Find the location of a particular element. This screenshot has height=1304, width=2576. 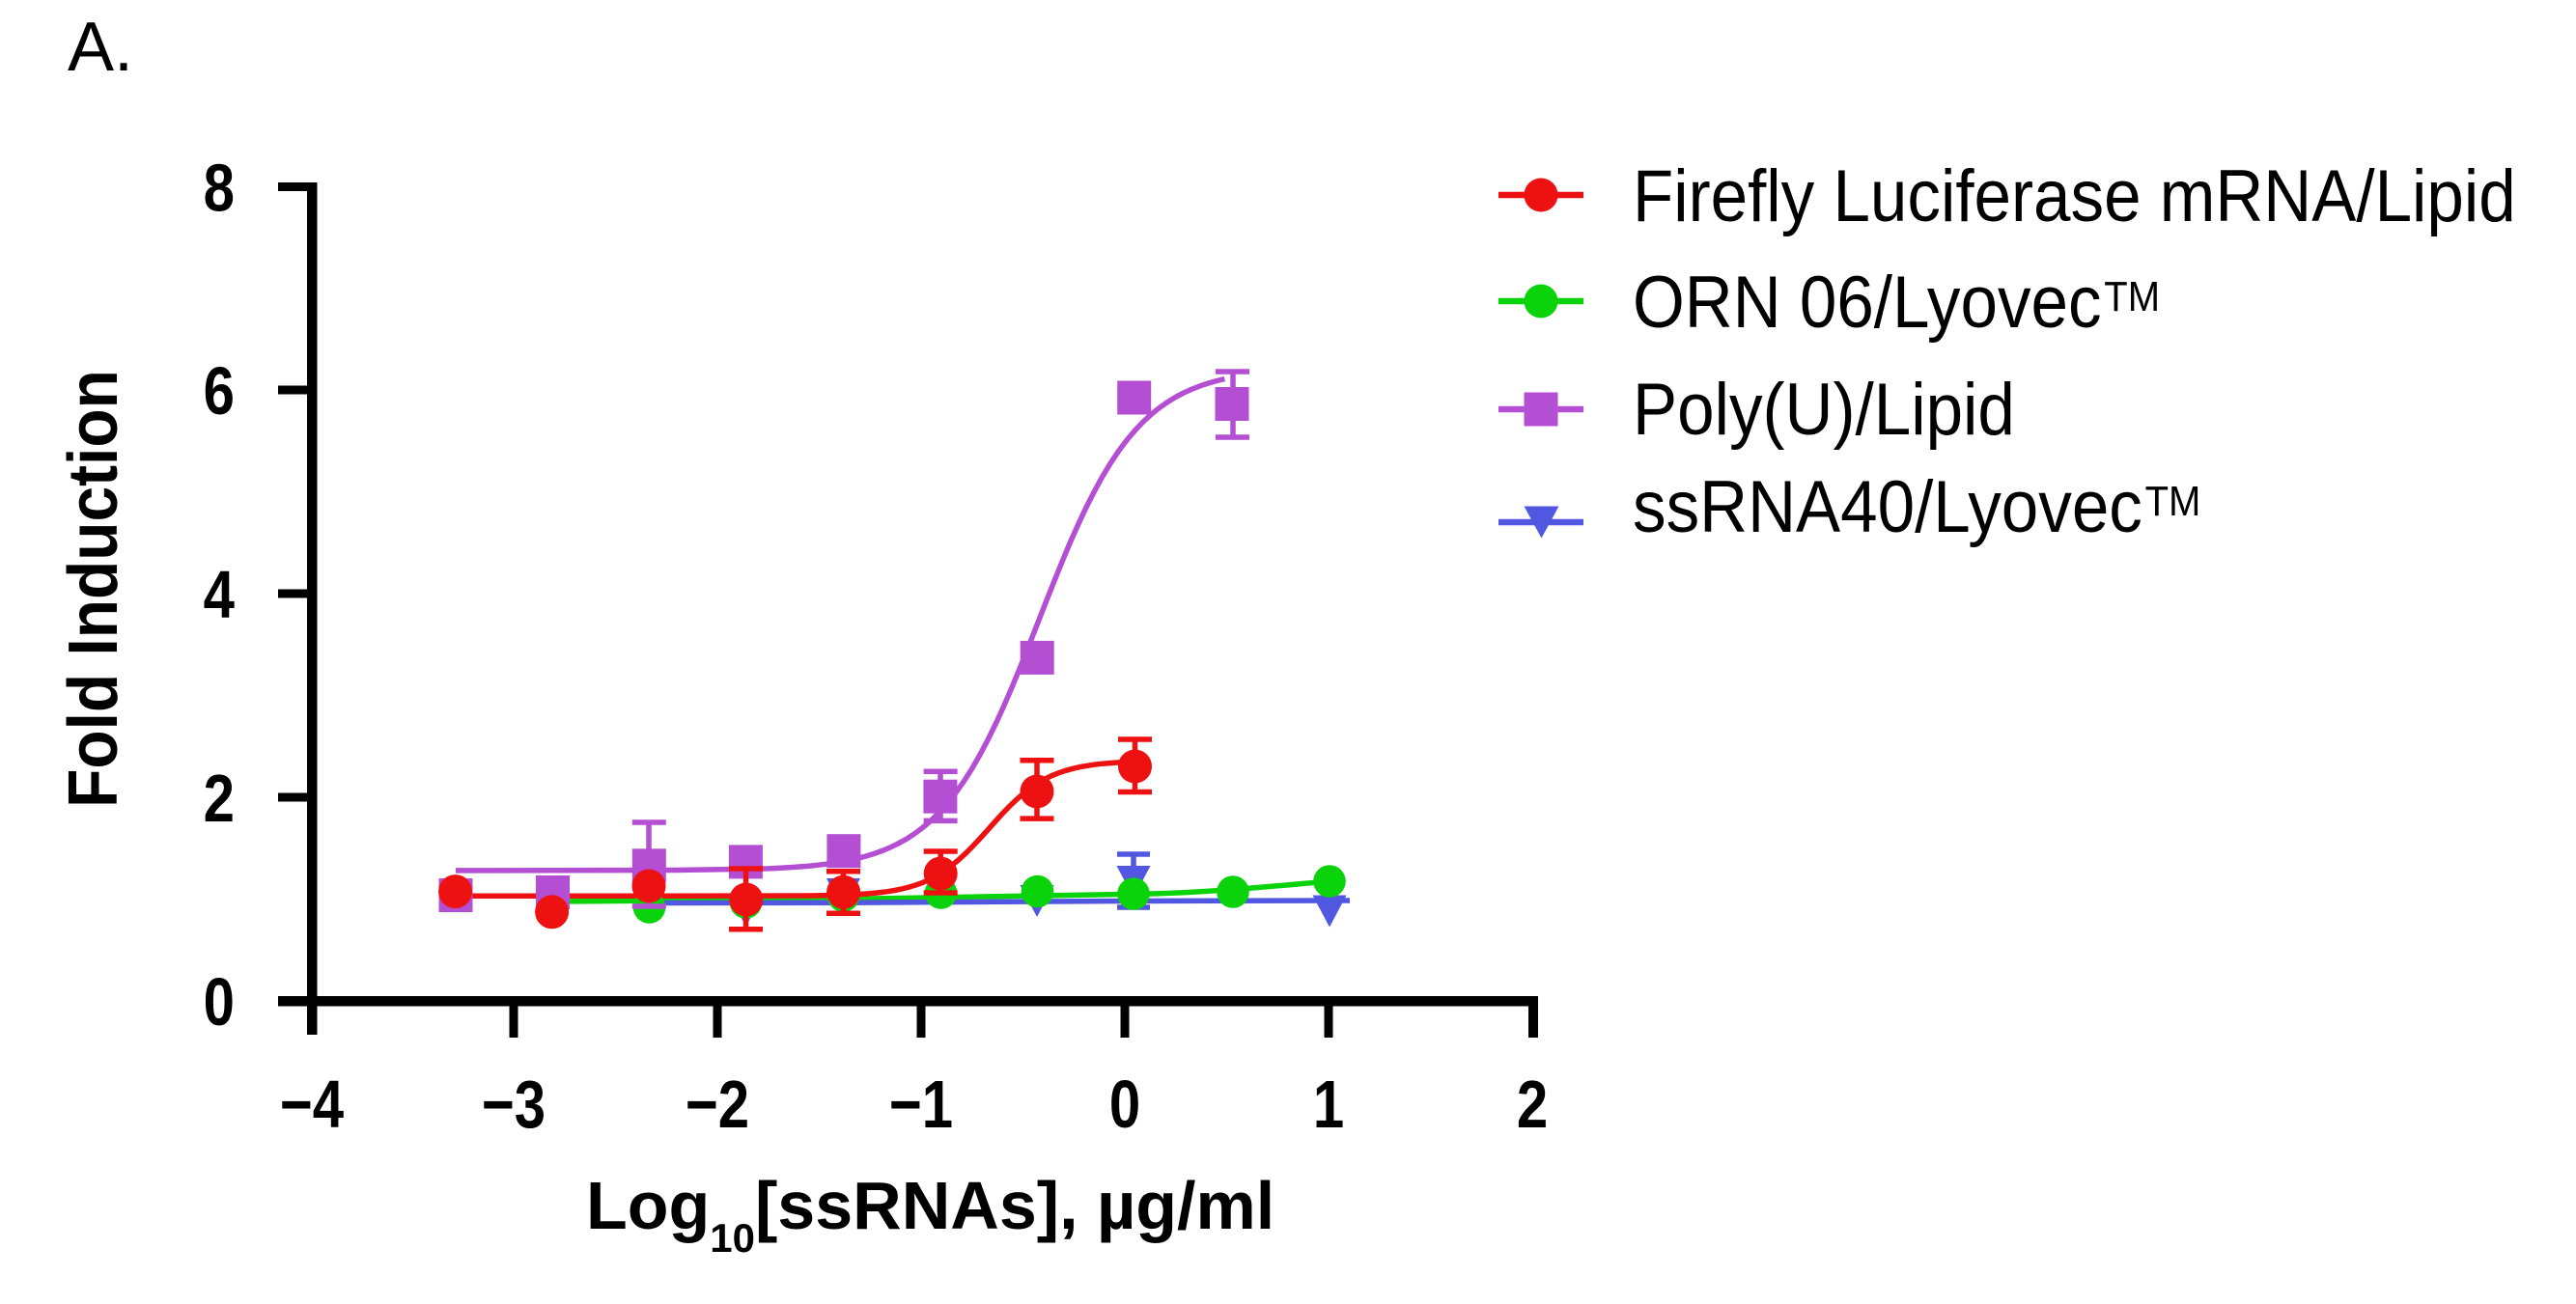

svg-text: −2 is located at coordinates (718, 1104).